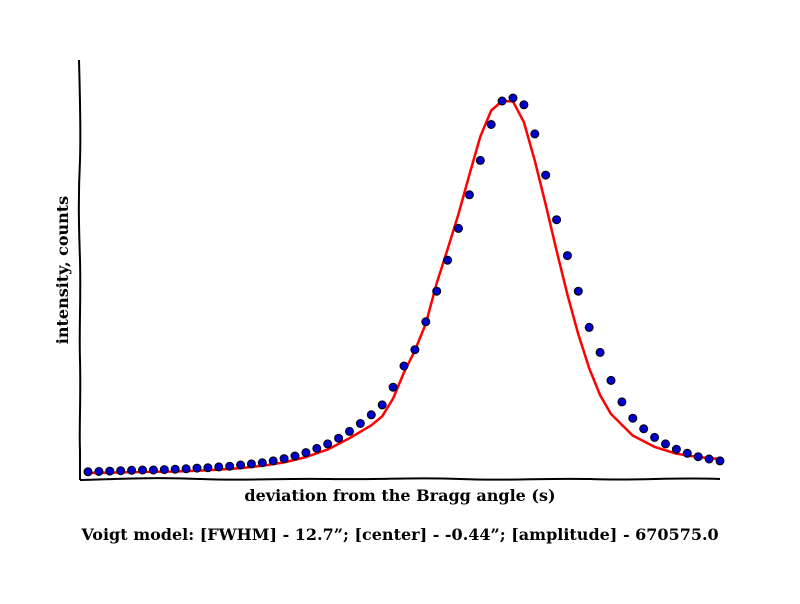  Describe the element at coordinates (62, 270) in the screenshot. I see `y-axis-title: intensity, counts` at that location.